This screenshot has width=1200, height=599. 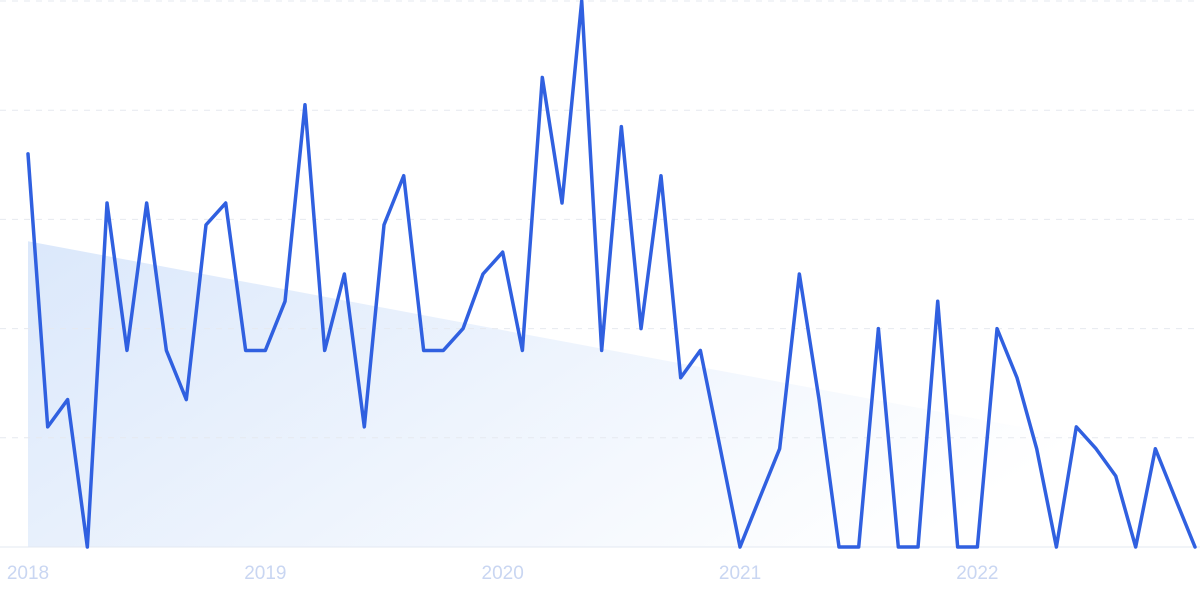 What do you see at coordinates (503, 573) in the screenshot?
I see `x-tick-label: 2020` at bounding box center [503, 573].